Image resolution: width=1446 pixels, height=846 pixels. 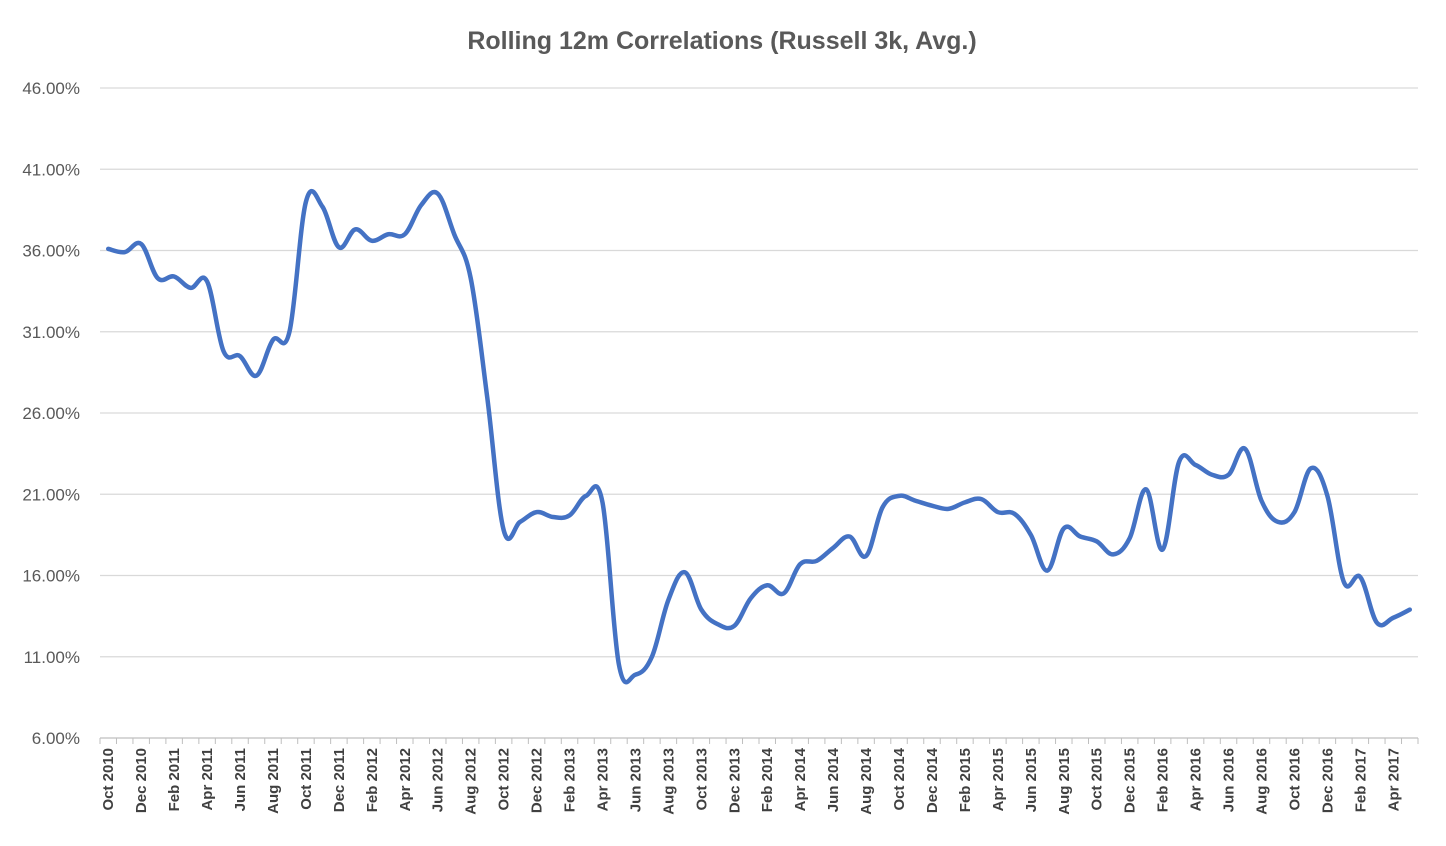 What do you see at coordinates (306, 779) in the screenshot?
I see `x-tick-label: Oct 2011` at bounding box center [306, 779].